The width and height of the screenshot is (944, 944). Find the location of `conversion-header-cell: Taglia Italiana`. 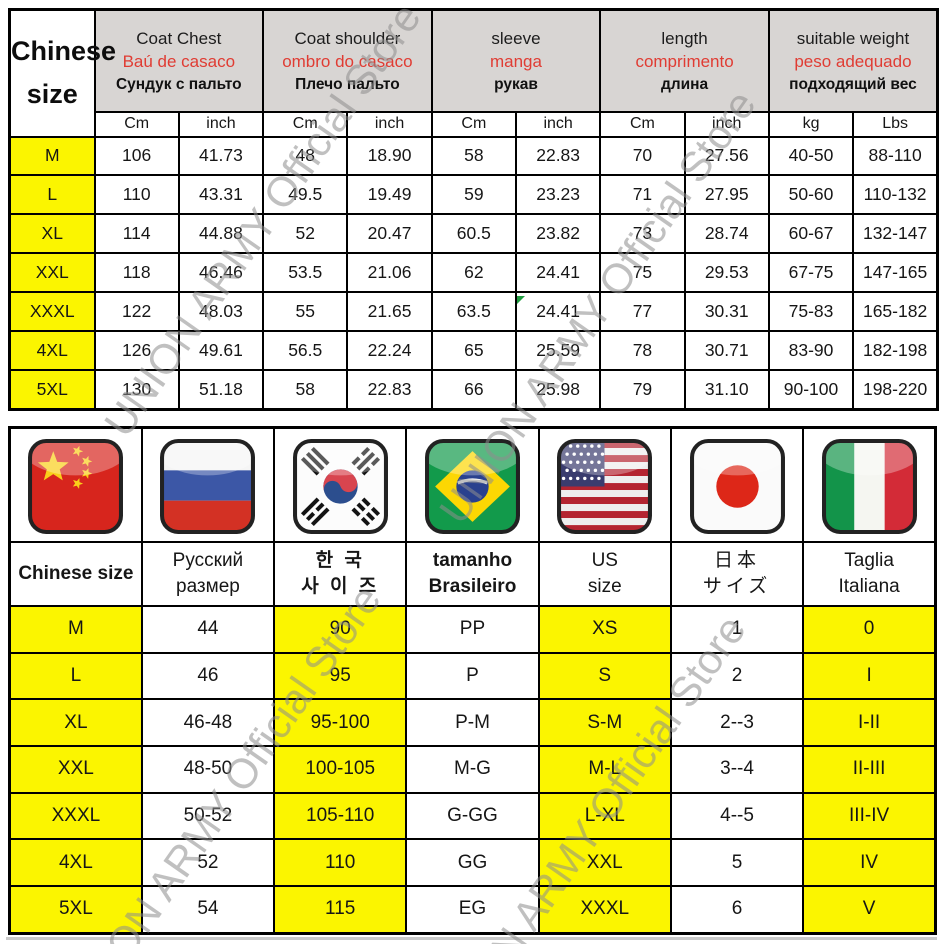

conversion-header-cell: Taglia Italiana is located at coordinates (869, 574).